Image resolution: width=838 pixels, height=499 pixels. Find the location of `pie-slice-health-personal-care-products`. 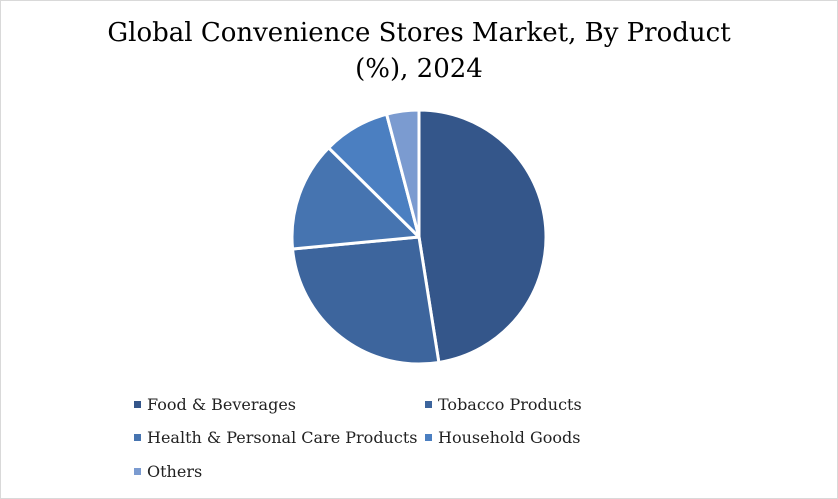

pie-slice-health-personal-care-products is located at coordinates (355, 198).